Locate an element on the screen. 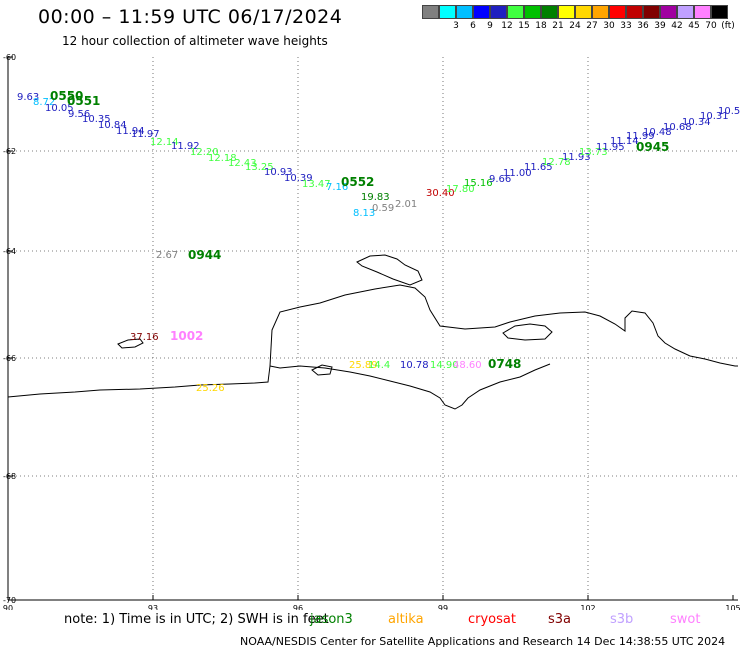  wave-height-label: 11.95 is located at coordinates (610, 147).